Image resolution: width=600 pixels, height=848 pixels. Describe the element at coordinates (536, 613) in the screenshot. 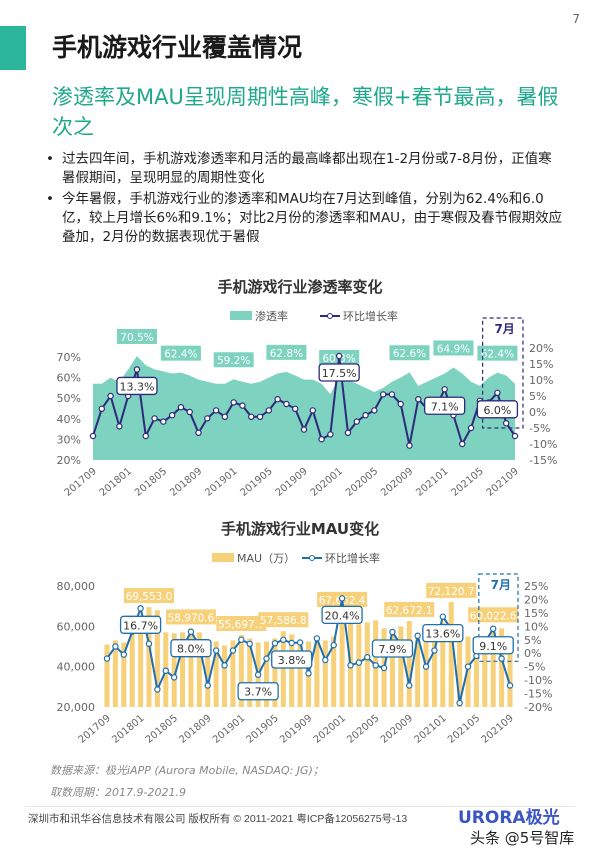

I see `right-axis-tick: 15%` at that location.